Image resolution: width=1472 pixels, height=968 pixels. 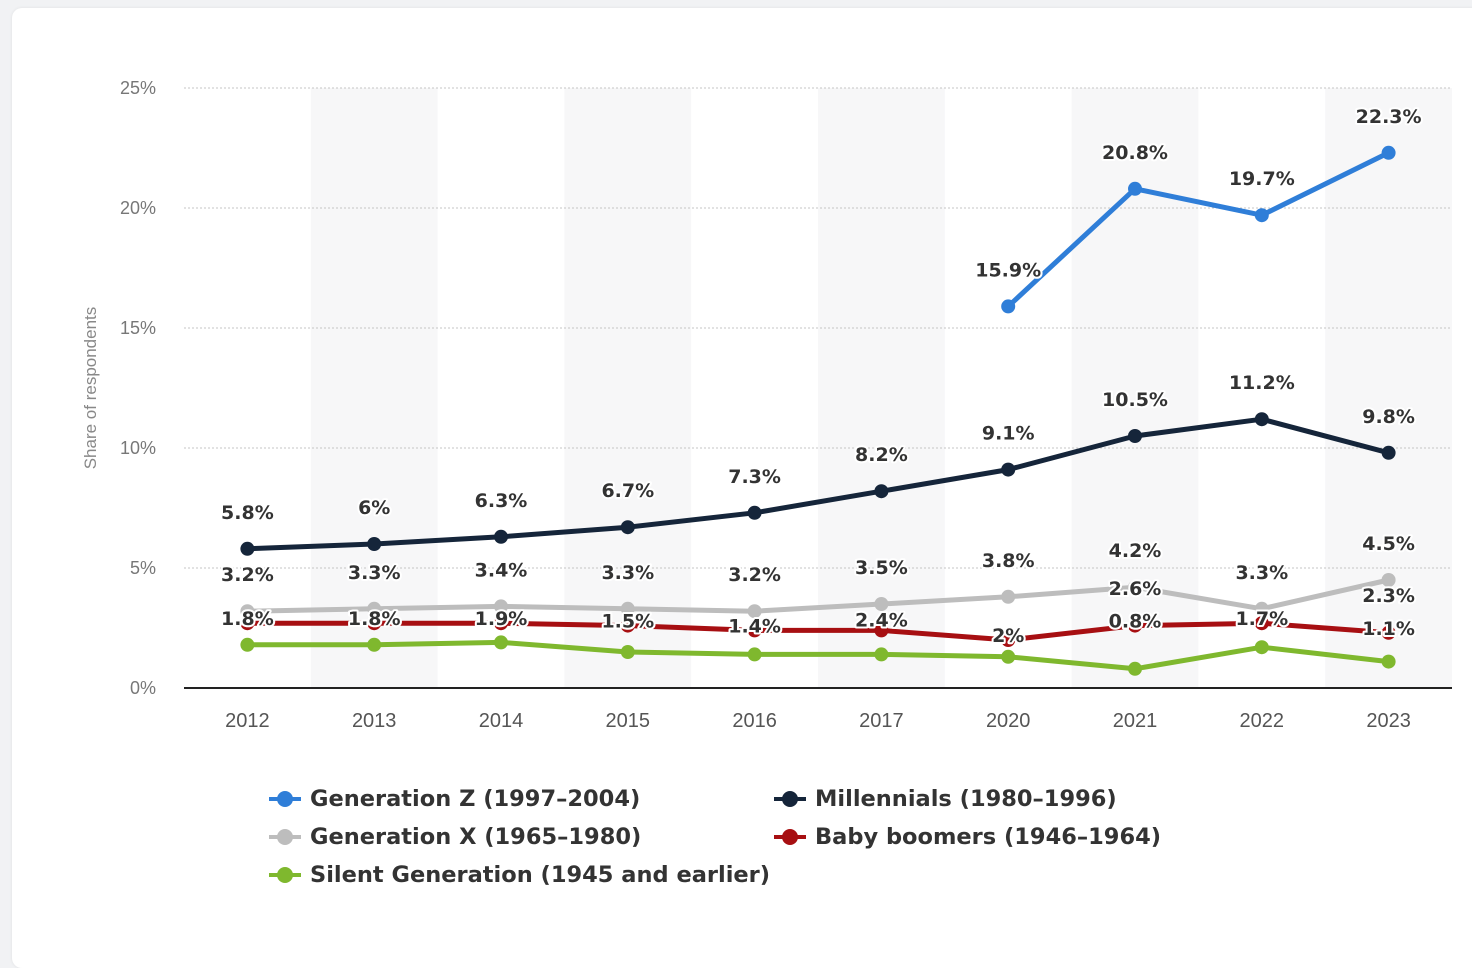 What do you see at coordinates (881, 568) in the screenshot?
I see `data-label: 3.5%` at bounding box center [881, 568].